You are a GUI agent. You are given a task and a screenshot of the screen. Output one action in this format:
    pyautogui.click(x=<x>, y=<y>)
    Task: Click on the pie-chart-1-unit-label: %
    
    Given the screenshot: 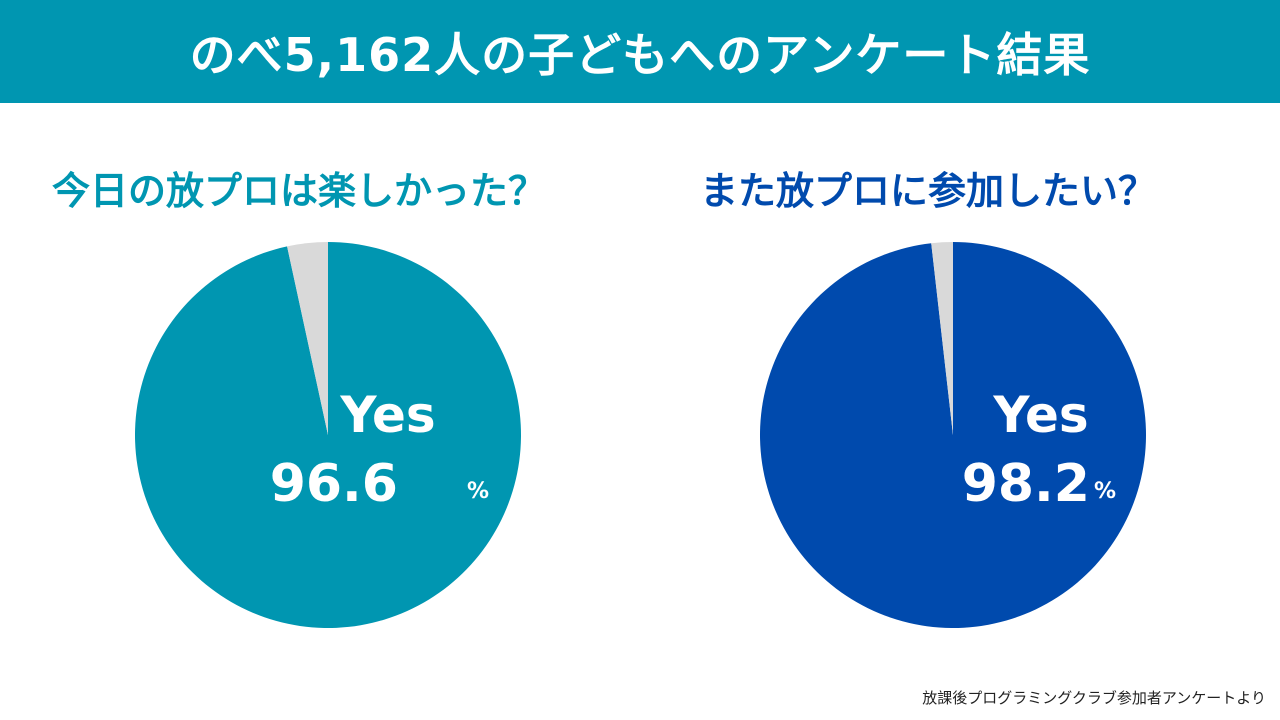 What is the action you would take?
    pyautogui.click(x=478, y=491)
    